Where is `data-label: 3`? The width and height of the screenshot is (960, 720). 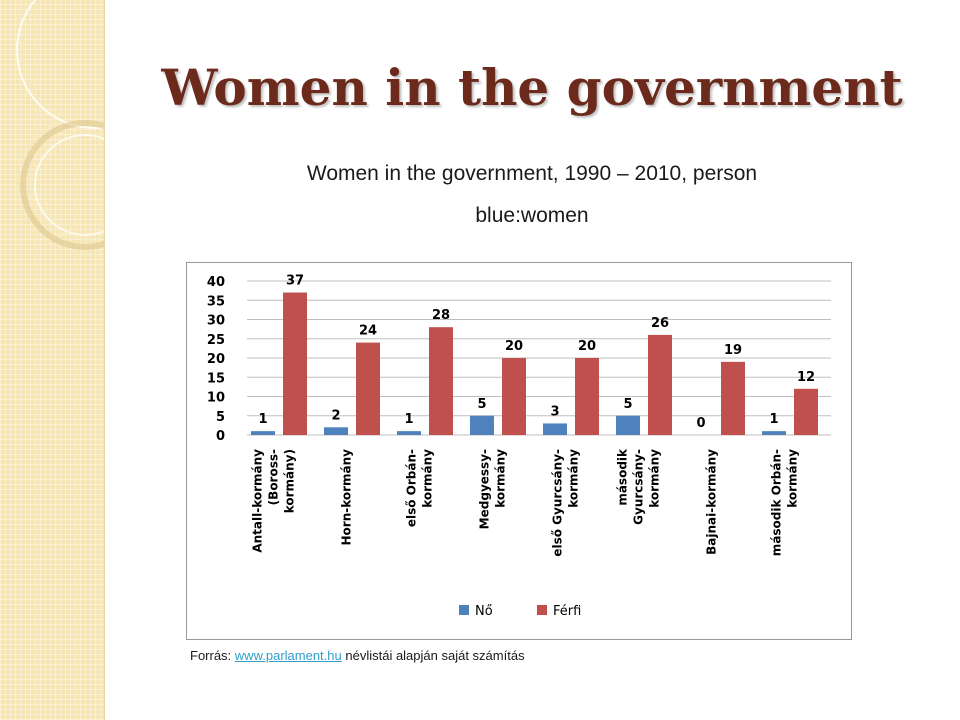
data-label: 3 is located at coordinates (554, 411).